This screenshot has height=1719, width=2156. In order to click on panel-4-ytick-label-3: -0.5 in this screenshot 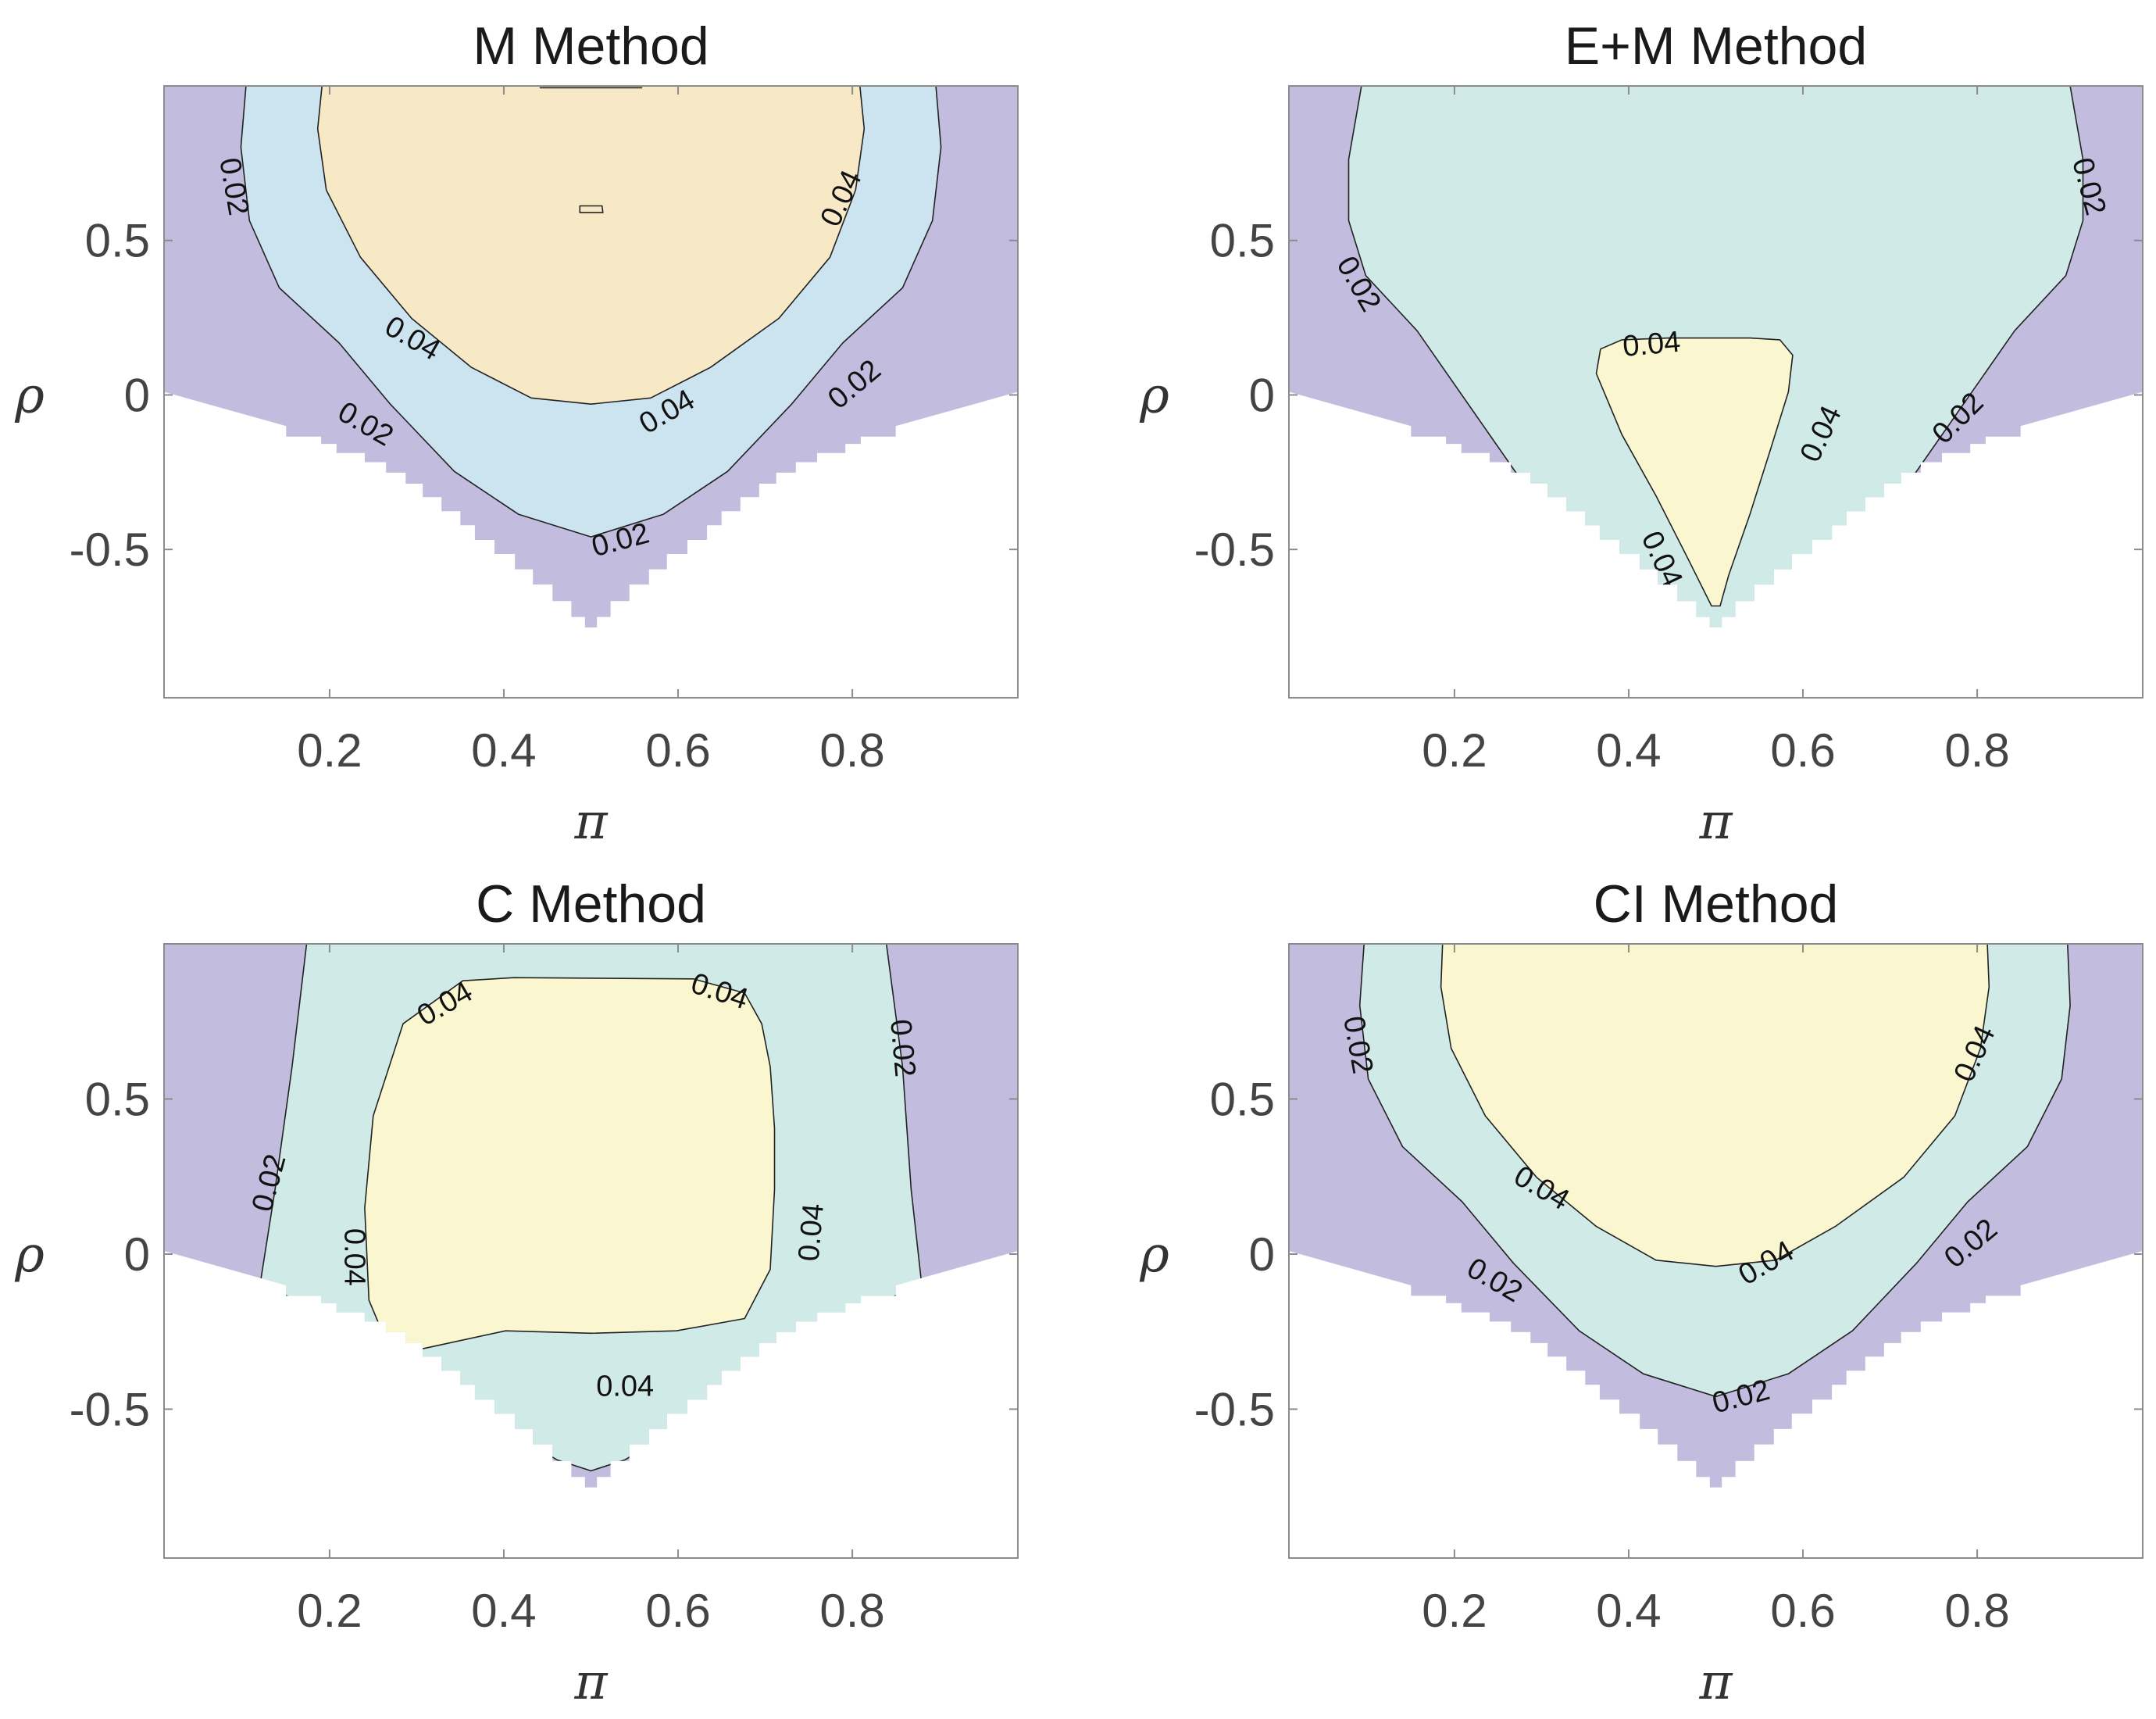, I will do `click(1234, 1409)`.